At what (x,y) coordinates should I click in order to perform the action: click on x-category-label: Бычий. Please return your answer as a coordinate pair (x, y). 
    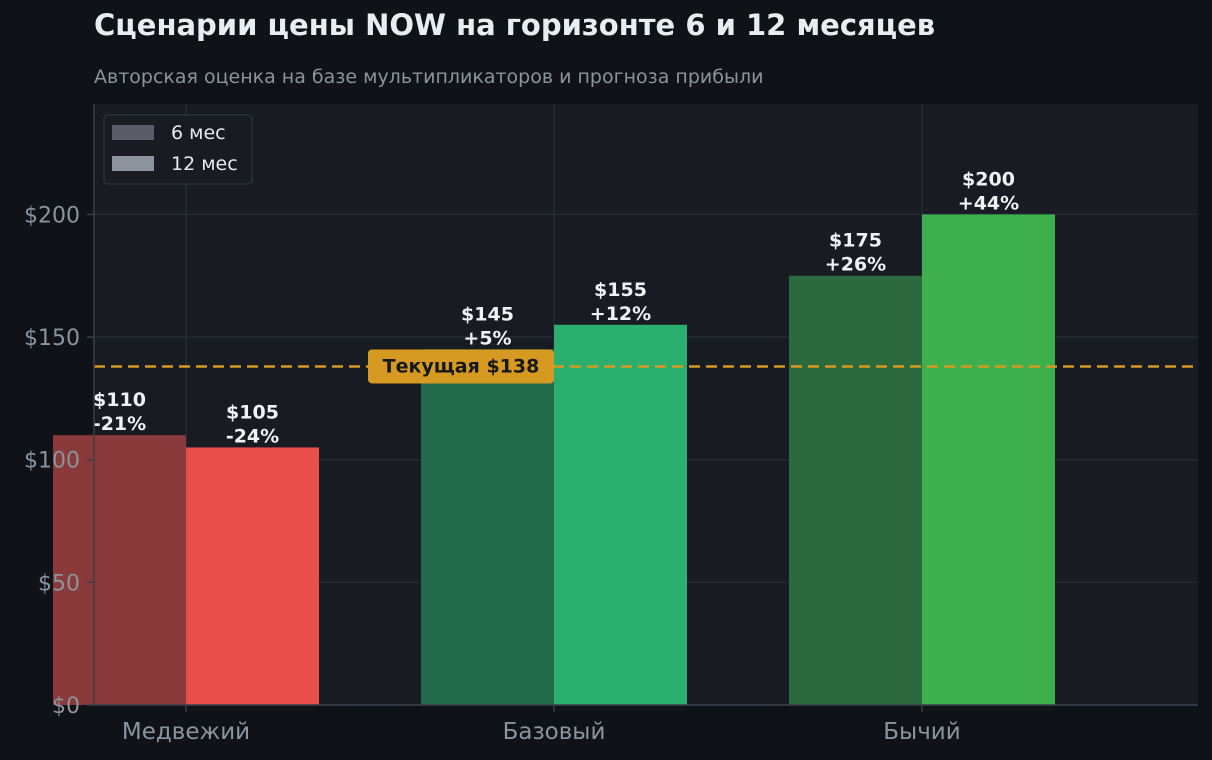
    Looking at the image, I should click on (921, 732).